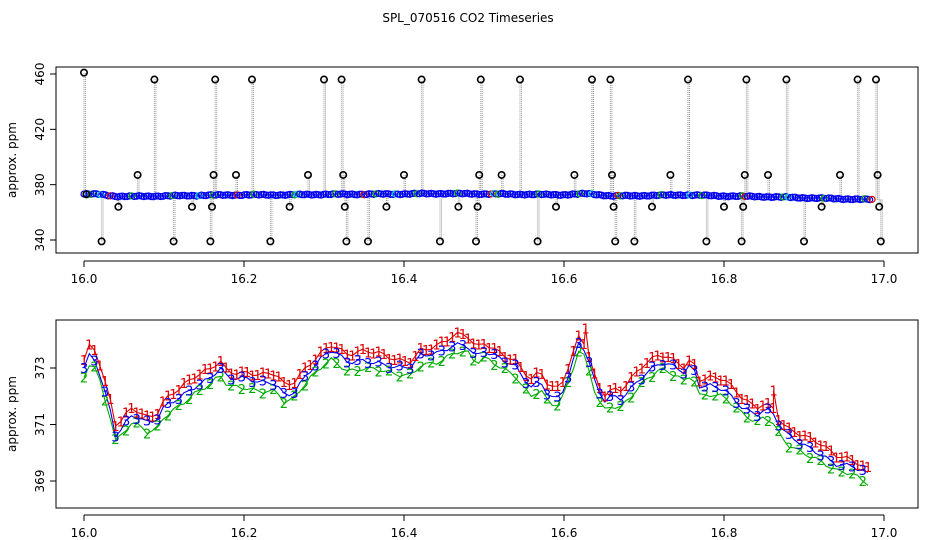 The height and width of the screenshot is (540, 936). Describe the element at coordinates (12, 160) in the screenshot. I see `panel-top-y-label: approx. ppm` at that location.